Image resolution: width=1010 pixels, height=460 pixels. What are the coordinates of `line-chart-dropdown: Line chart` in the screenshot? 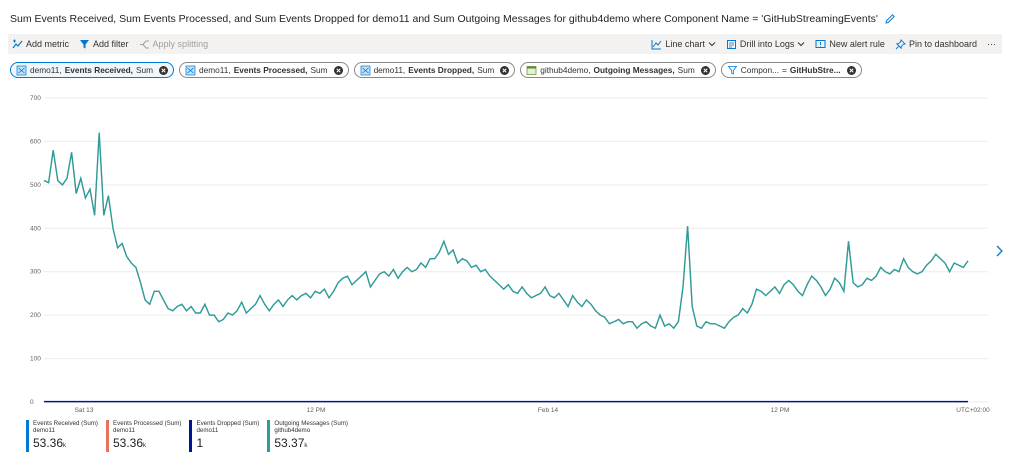 It's located at (683, 44).